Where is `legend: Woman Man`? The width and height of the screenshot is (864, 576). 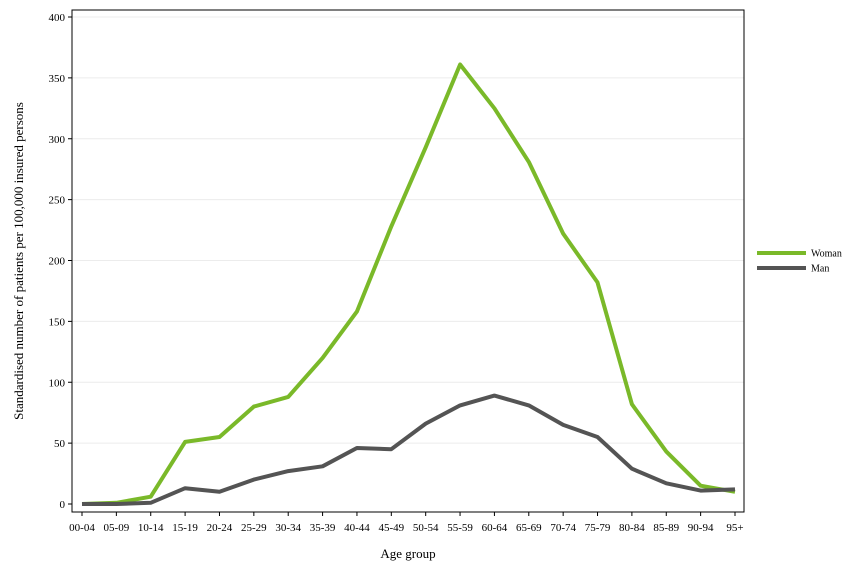
legend: Woman Man is located at coordinates (799, 262).